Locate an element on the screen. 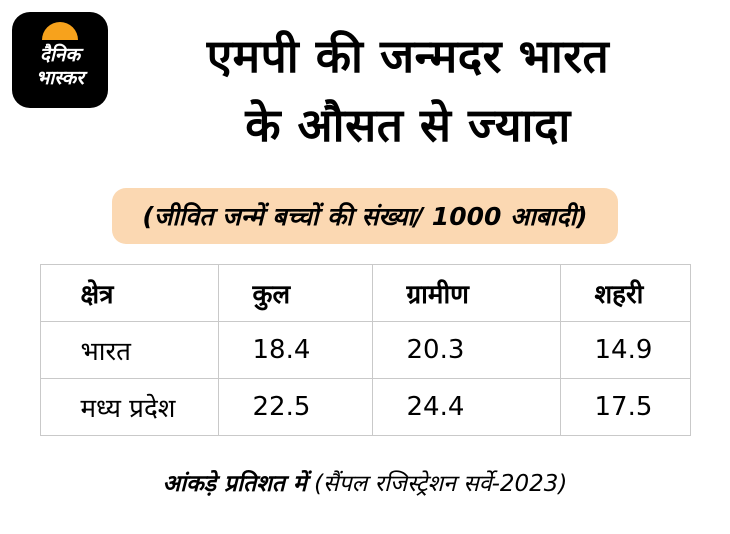 This screenshot has width=730, height=534. urban-value: 17.5 is located at coordinates (625, 407).